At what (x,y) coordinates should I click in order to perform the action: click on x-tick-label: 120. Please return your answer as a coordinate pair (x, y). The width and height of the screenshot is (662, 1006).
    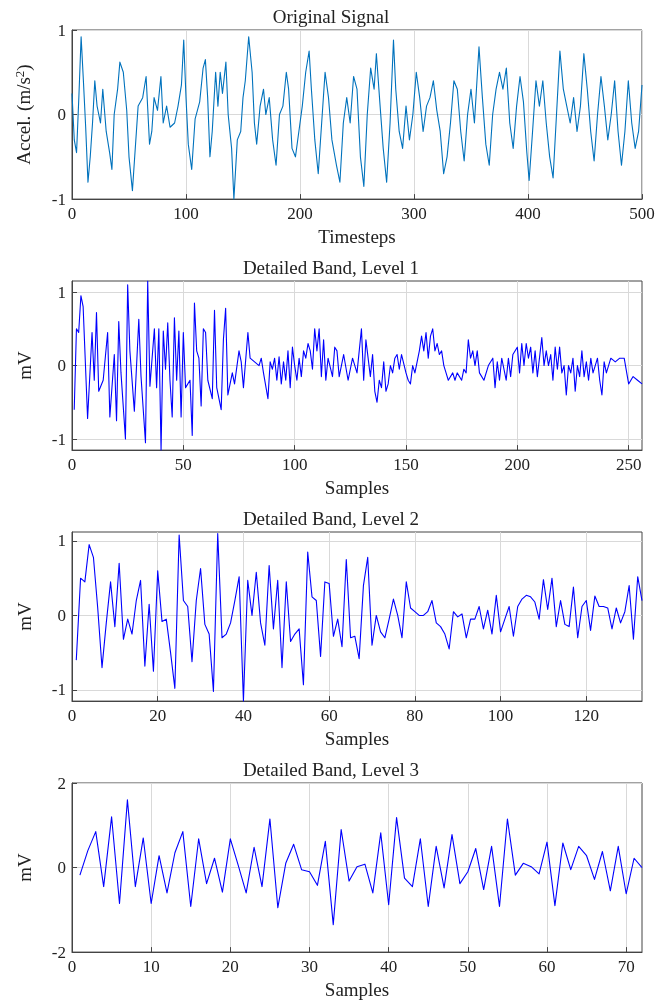
    Looking at the image, I should click on (586, 716).